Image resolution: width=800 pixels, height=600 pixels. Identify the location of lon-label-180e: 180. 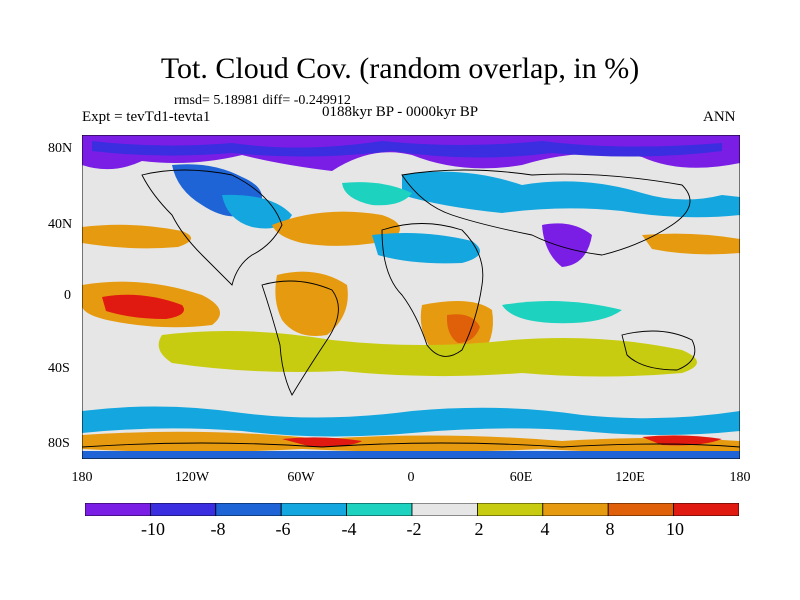
(740, 477).